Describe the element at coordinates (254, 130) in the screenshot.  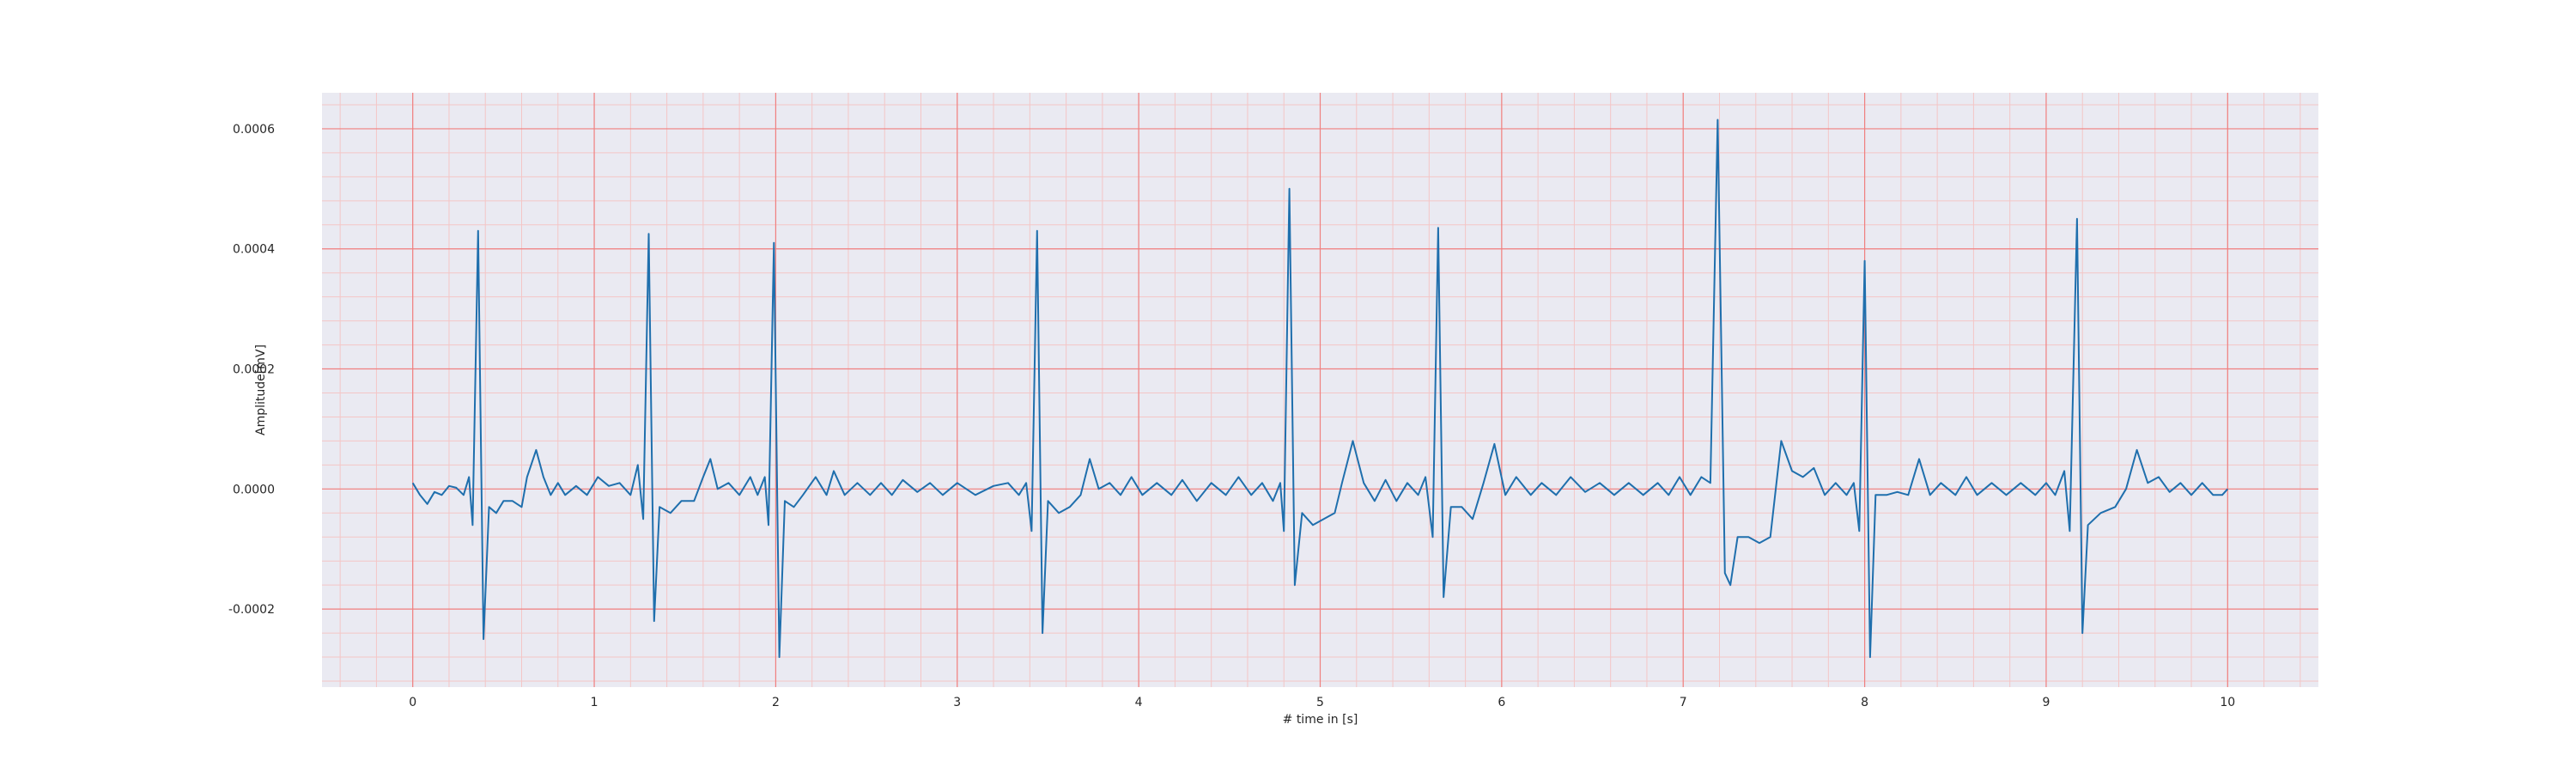
I see `y-tick-label: 0.0006` at that location.